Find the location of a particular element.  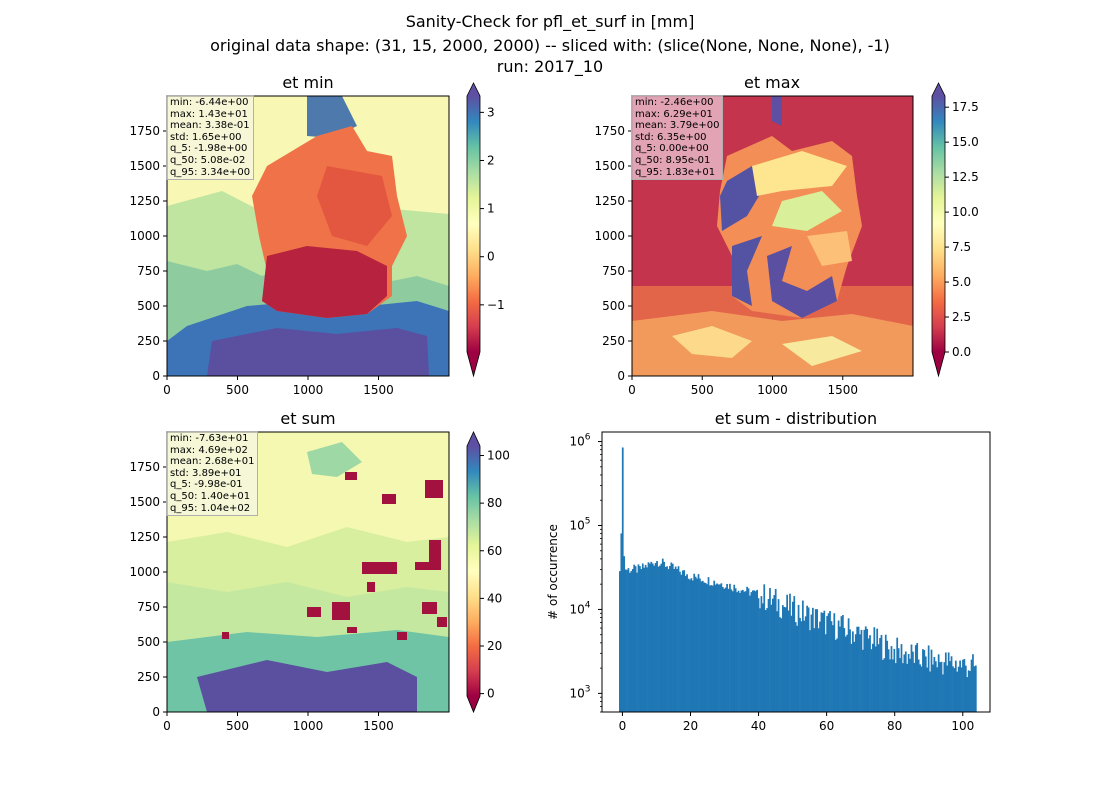

panel-et-sum: et sum is located at coordinates (319, 571).